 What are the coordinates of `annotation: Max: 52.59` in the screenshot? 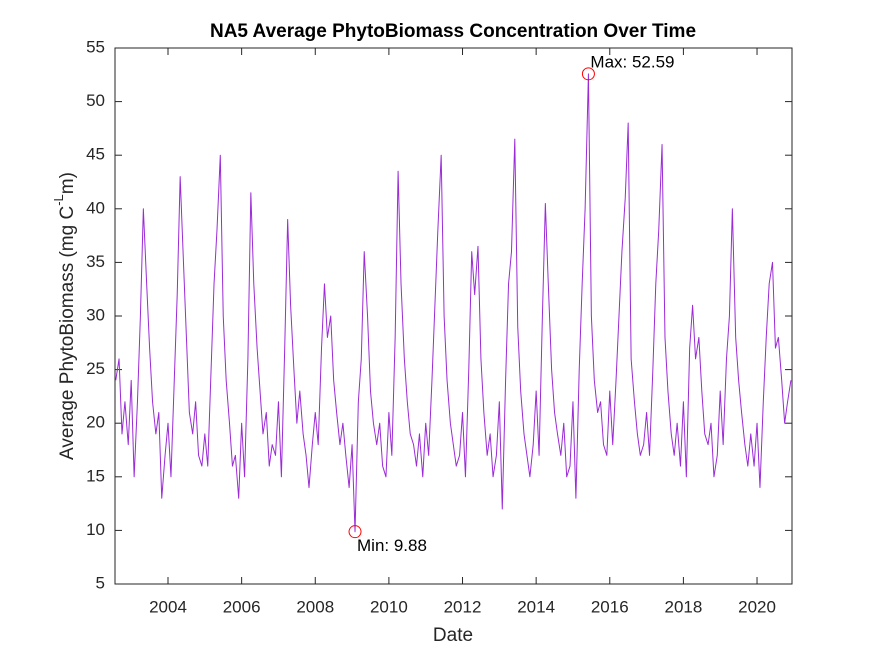 It's located at (632, 61).